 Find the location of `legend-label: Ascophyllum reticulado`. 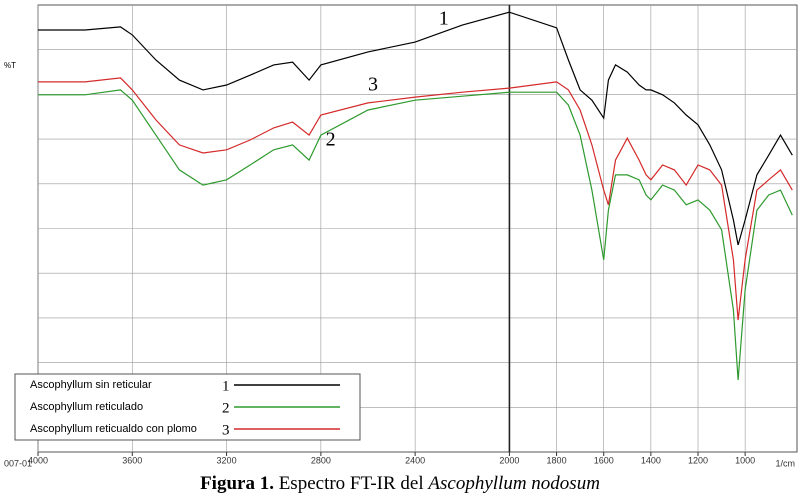

legend-label: Ascophyllum reticulado is located at coordinates (86, 407).